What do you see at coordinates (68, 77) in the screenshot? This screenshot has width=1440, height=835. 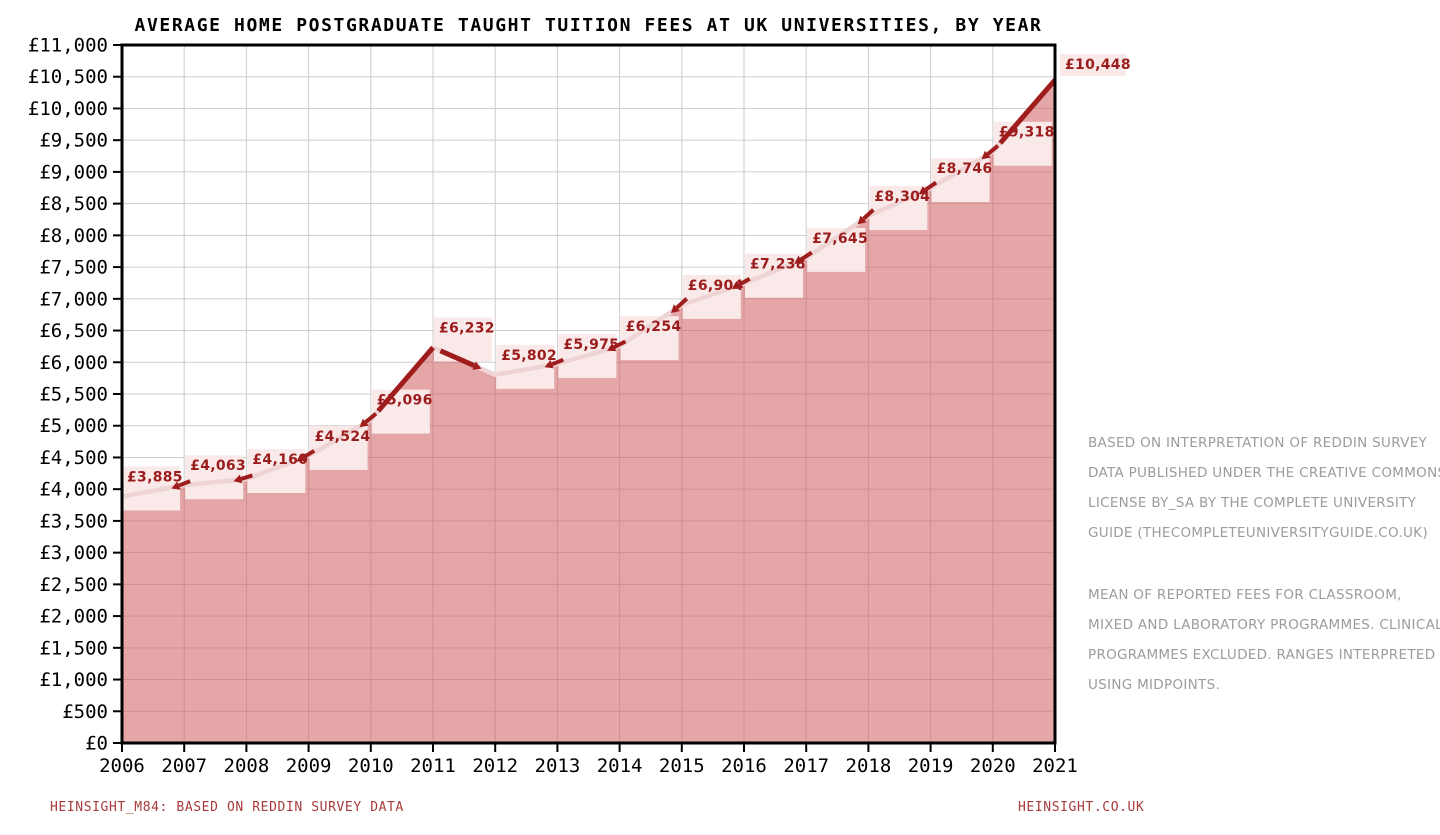 I see `svg-text: £10,500` at bounding box center [68, 77].